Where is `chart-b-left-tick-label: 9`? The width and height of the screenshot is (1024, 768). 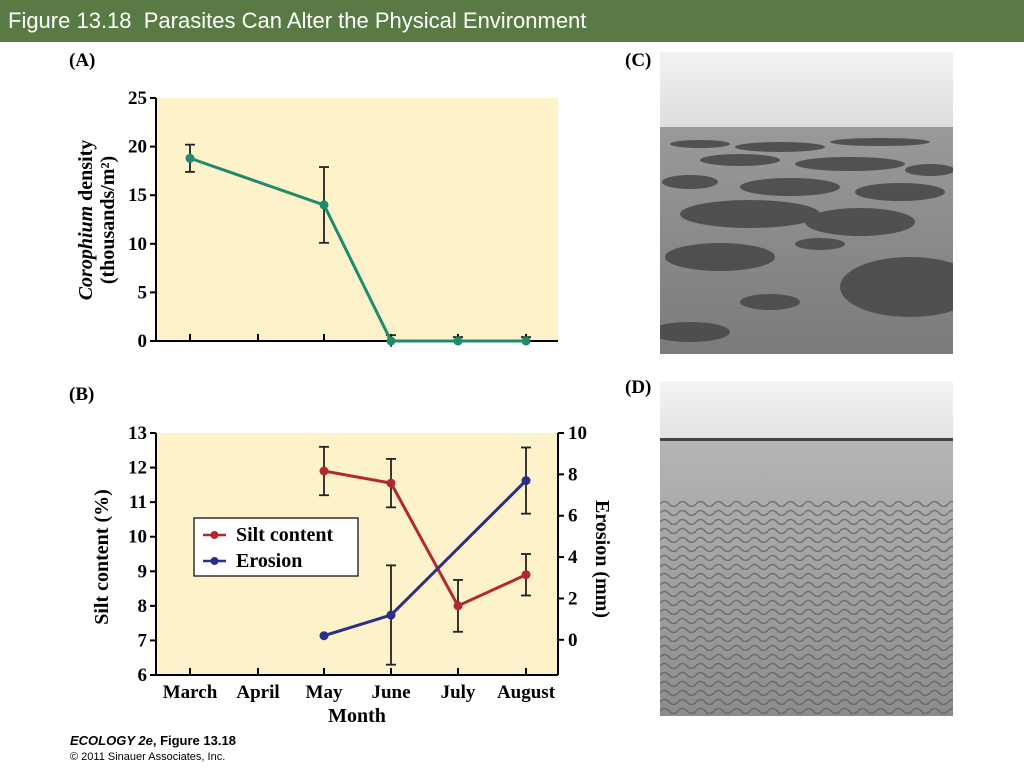
chart-b-left-tick-label: 9 is located at coordinates (143, 571).